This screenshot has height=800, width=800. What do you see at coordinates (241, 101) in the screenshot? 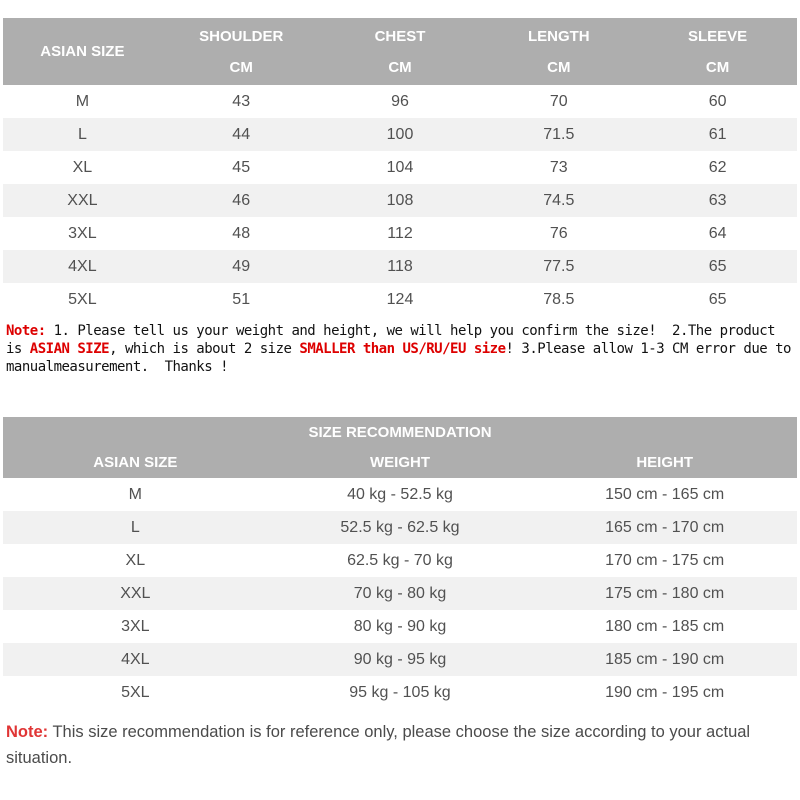
I see `table-cell: 43` at bounding box center [241, 101].